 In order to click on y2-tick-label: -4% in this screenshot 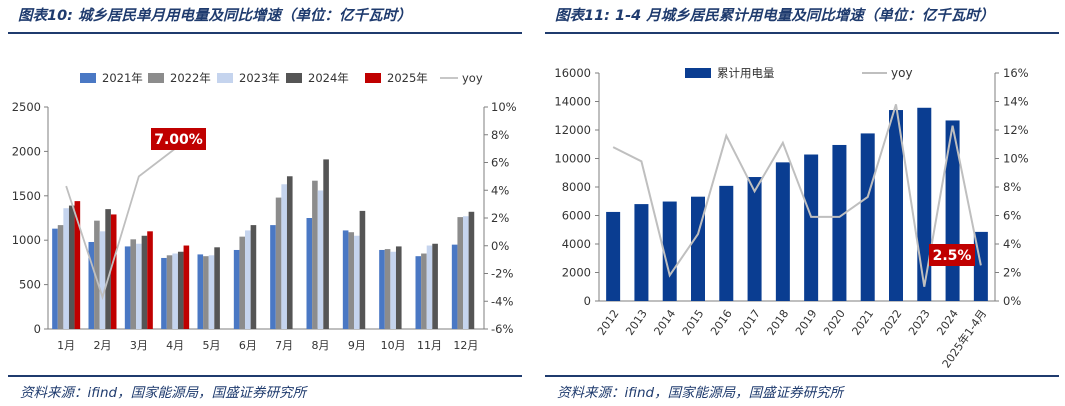, I will do `click(502, 301)`.